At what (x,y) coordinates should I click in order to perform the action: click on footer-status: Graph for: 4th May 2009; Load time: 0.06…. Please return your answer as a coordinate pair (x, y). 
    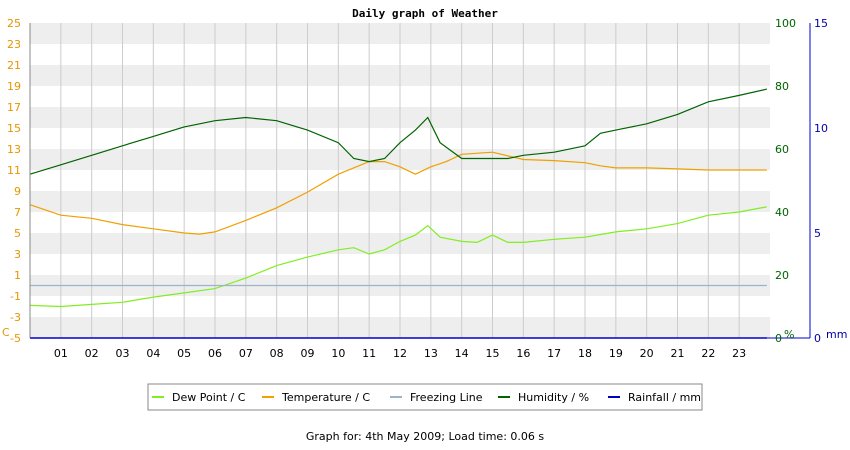
    Looking at the image, I should click on (425, 436).